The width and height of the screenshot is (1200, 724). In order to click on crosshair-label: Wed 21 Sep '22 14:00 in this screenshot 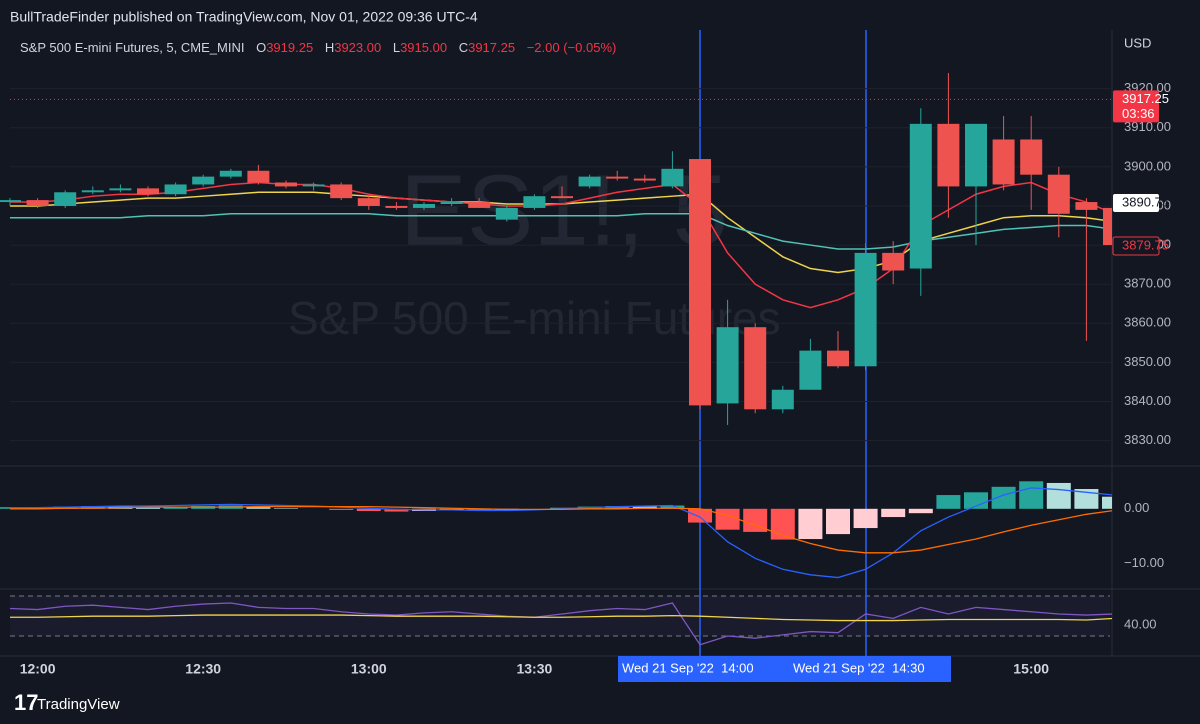, I will do `click(688, 667)`.